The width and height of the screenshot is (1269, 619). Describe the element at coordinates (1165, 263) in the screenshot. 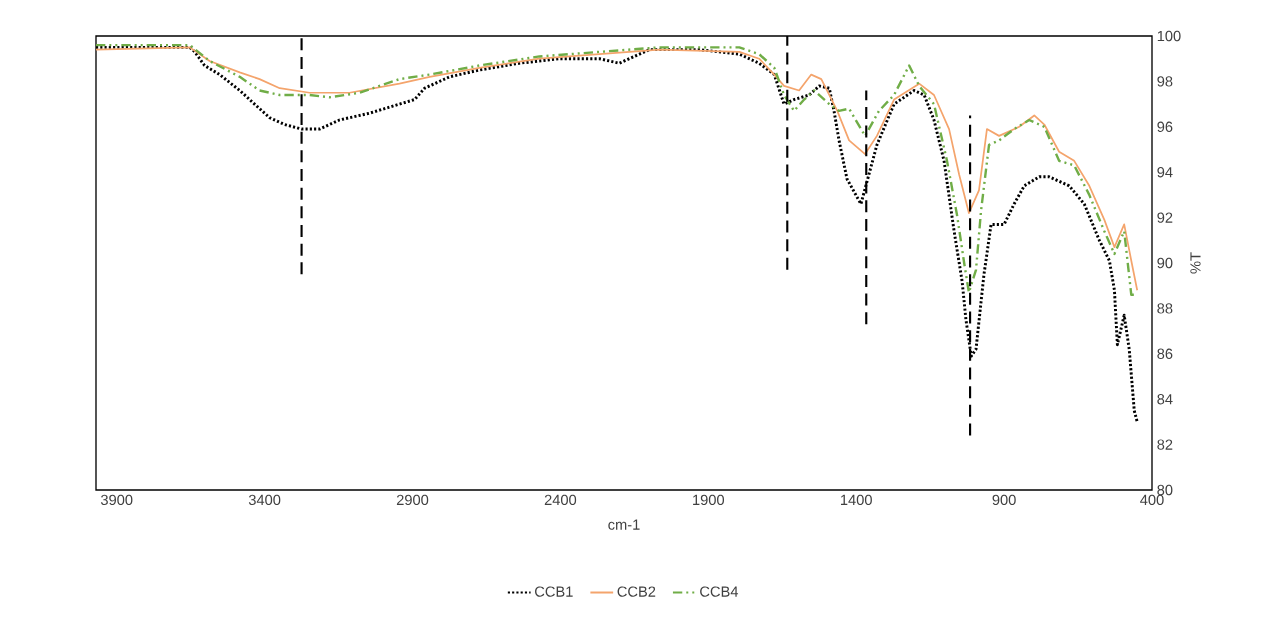

I see `y-tick-label: 90` at that location.